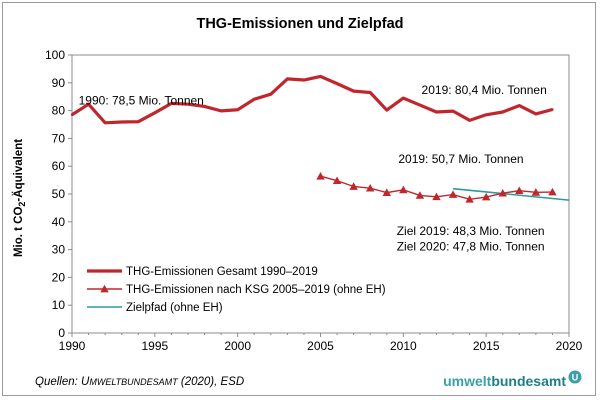  Describe the element at coordinates (299, 24) in the screenshot. I see `chart-title: THG-Emissionen und Zielpfad` at that location.